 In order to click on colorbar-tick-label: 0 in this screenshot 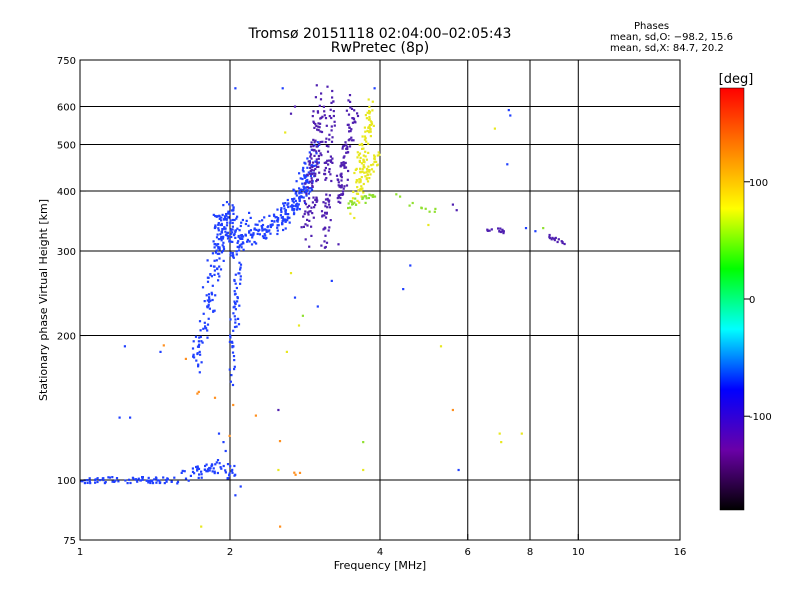, I will do `click(752, 300)`.